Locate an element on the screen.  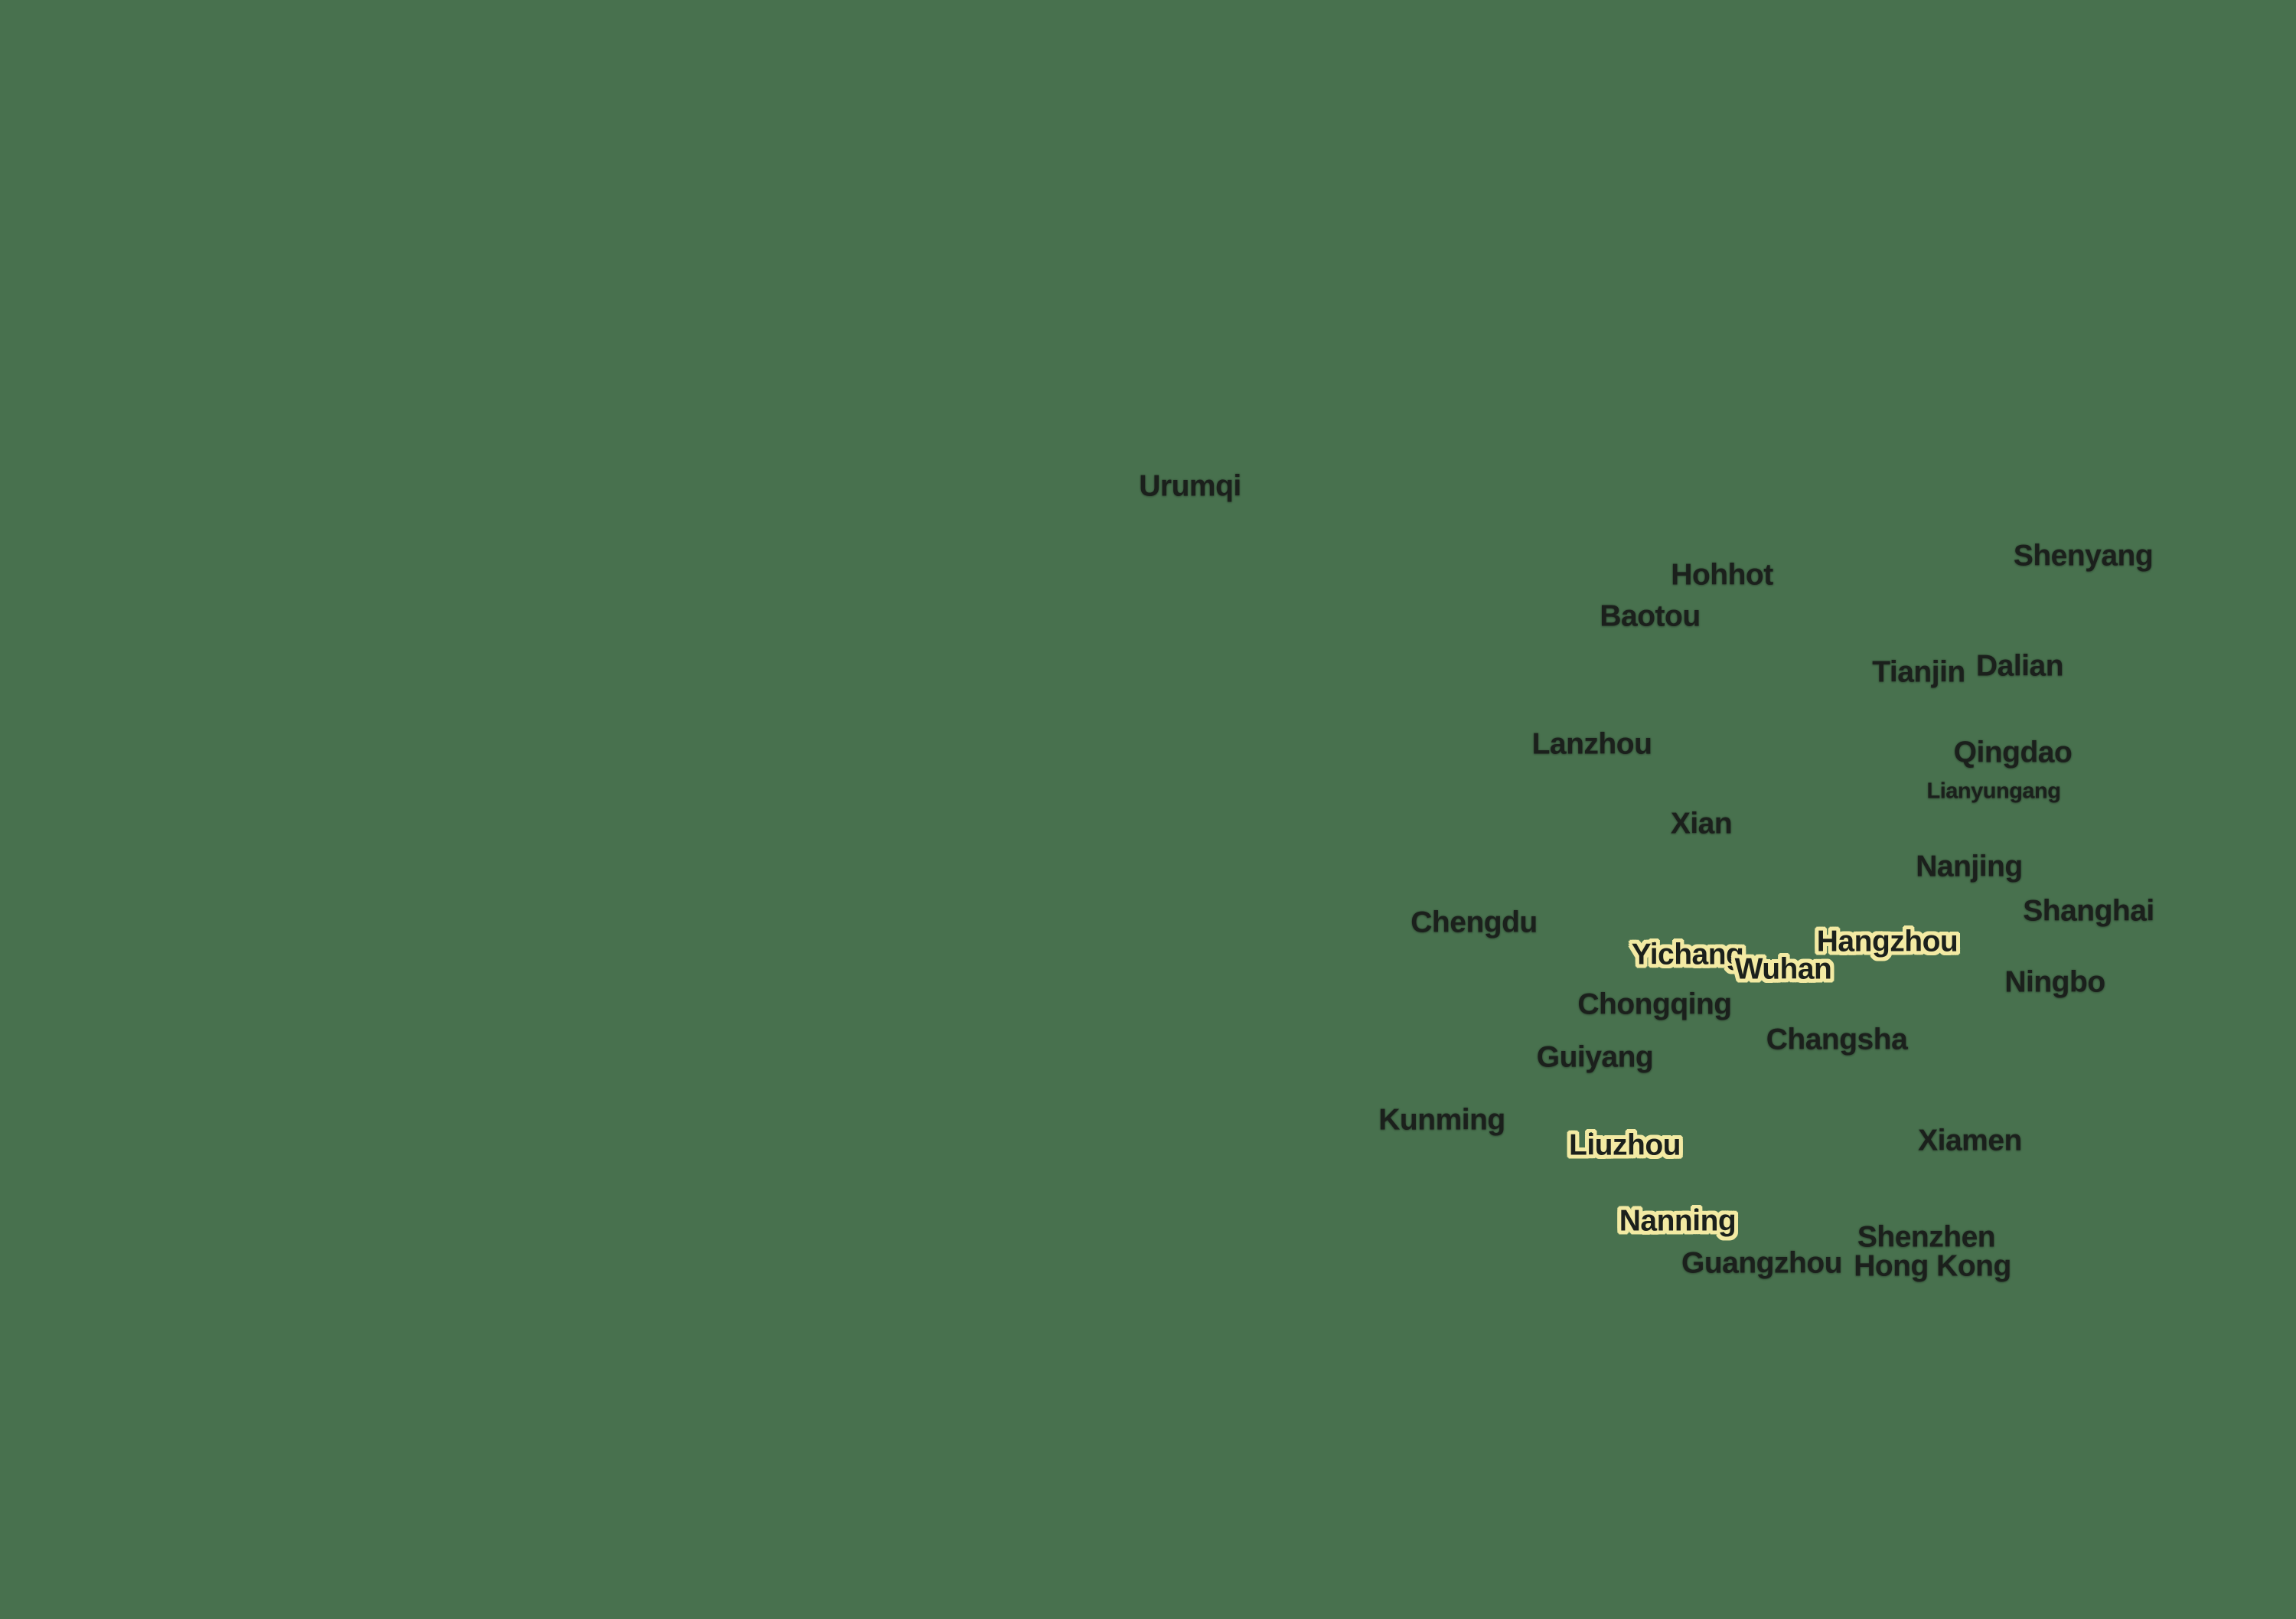
city-label-hangzhou: Hangzhou is located at coordinates (1887, 941).